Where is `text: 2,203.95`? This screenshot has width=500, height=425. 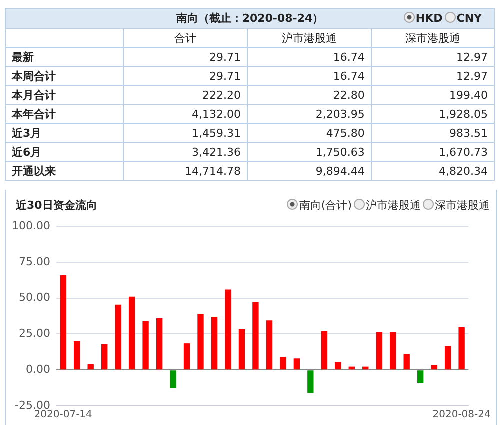
text: 2,203.95 is located at coordinates (309, 114).